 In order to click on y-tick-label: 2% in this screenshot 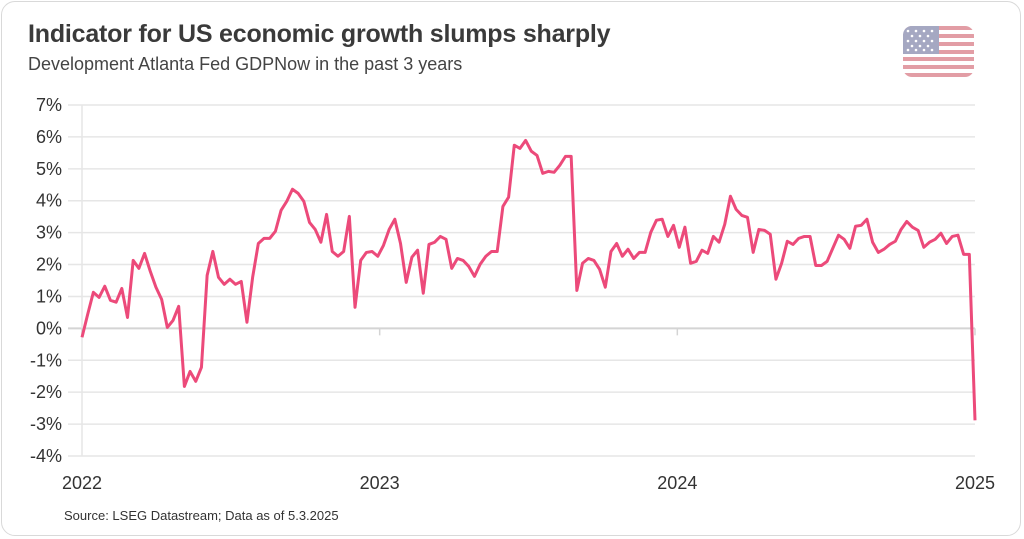, I will do `click(49, 265)`.